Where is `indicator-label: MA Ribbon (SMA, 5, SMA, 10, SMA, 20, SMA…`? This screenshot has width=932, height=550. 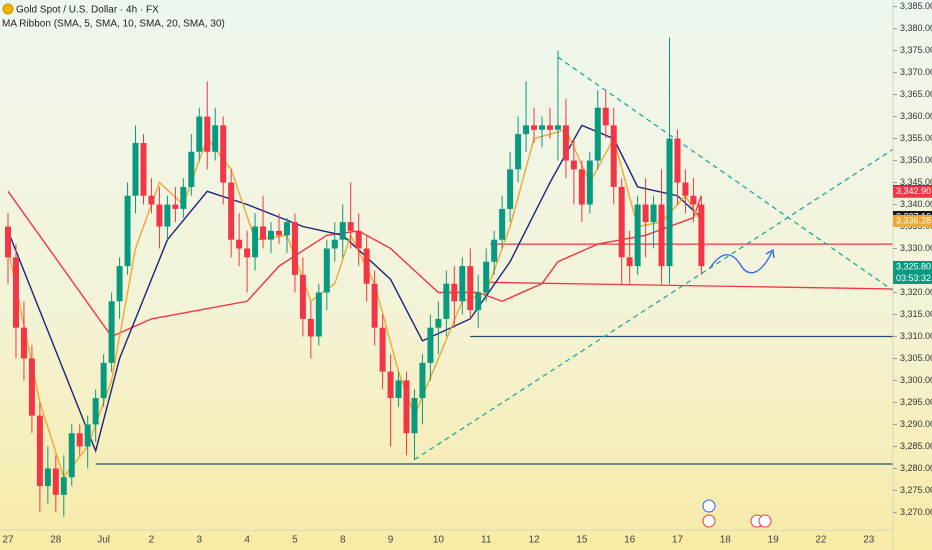 indicator-label: MA Ribbon (SMA, 5, SMA, 10, SMA, 20, SMA… is located at coordinates (113, 24).